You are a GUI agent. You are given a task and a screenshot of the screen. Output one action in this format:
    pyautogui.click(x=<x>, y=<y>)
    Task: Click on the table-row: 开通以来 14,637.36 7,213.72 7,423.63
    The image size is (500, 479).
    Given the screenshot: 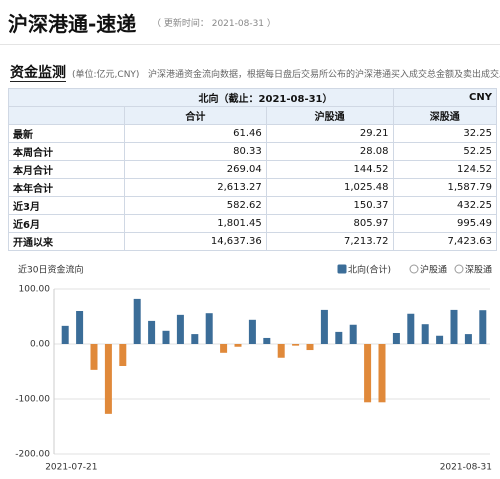 What is the action you would take?
    pyautogui.click(x=253, y=241)
    